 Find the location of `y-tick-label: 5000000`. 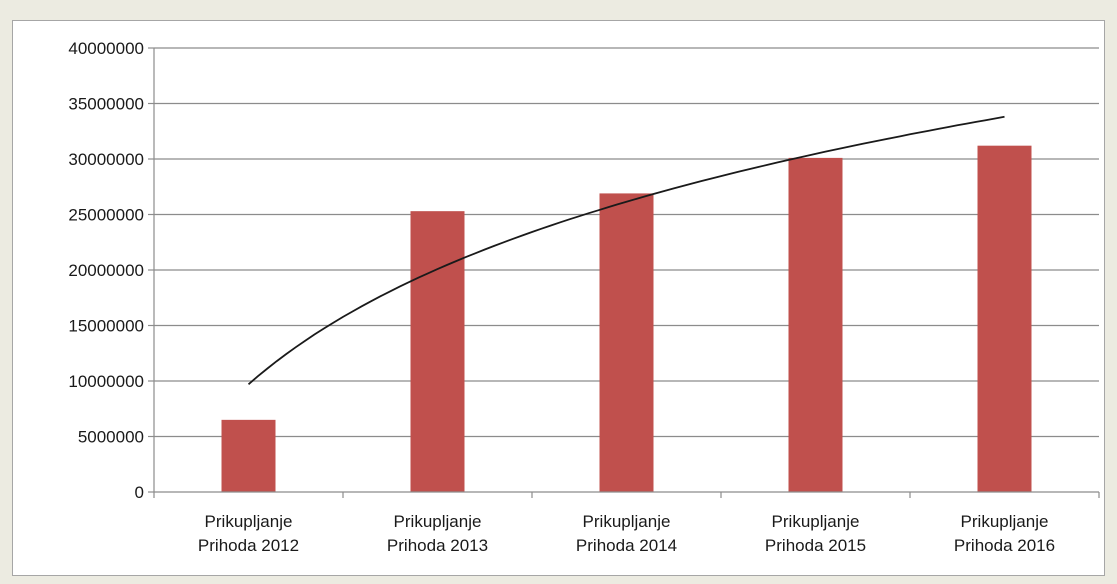

y-tick-label: 5000000 is located at coordinates (111, 437).